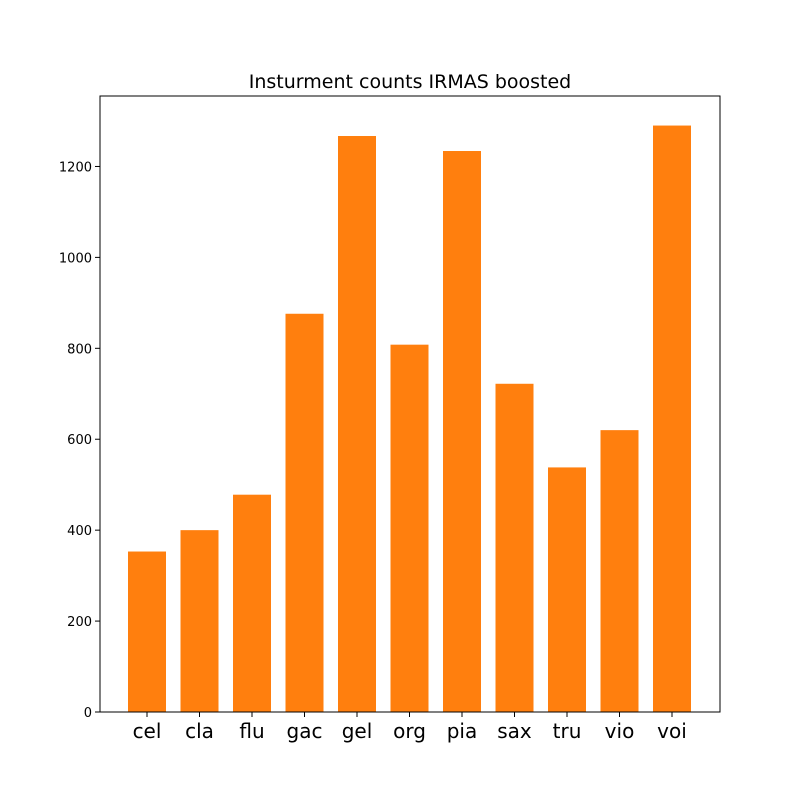 Image resolution: width=800 pixels, height=800 pixels. What do you see at coordinates (357, 731) in the screenshot?
I see `x-tick-label: gel` at bounding box center [357, 731].